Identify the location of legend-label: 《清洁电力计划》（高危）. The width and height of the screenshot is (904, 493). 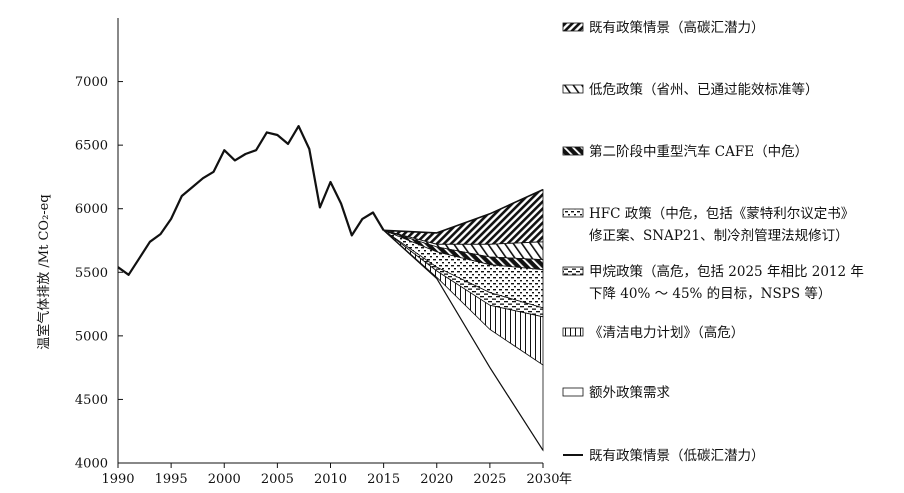
(666, 332).